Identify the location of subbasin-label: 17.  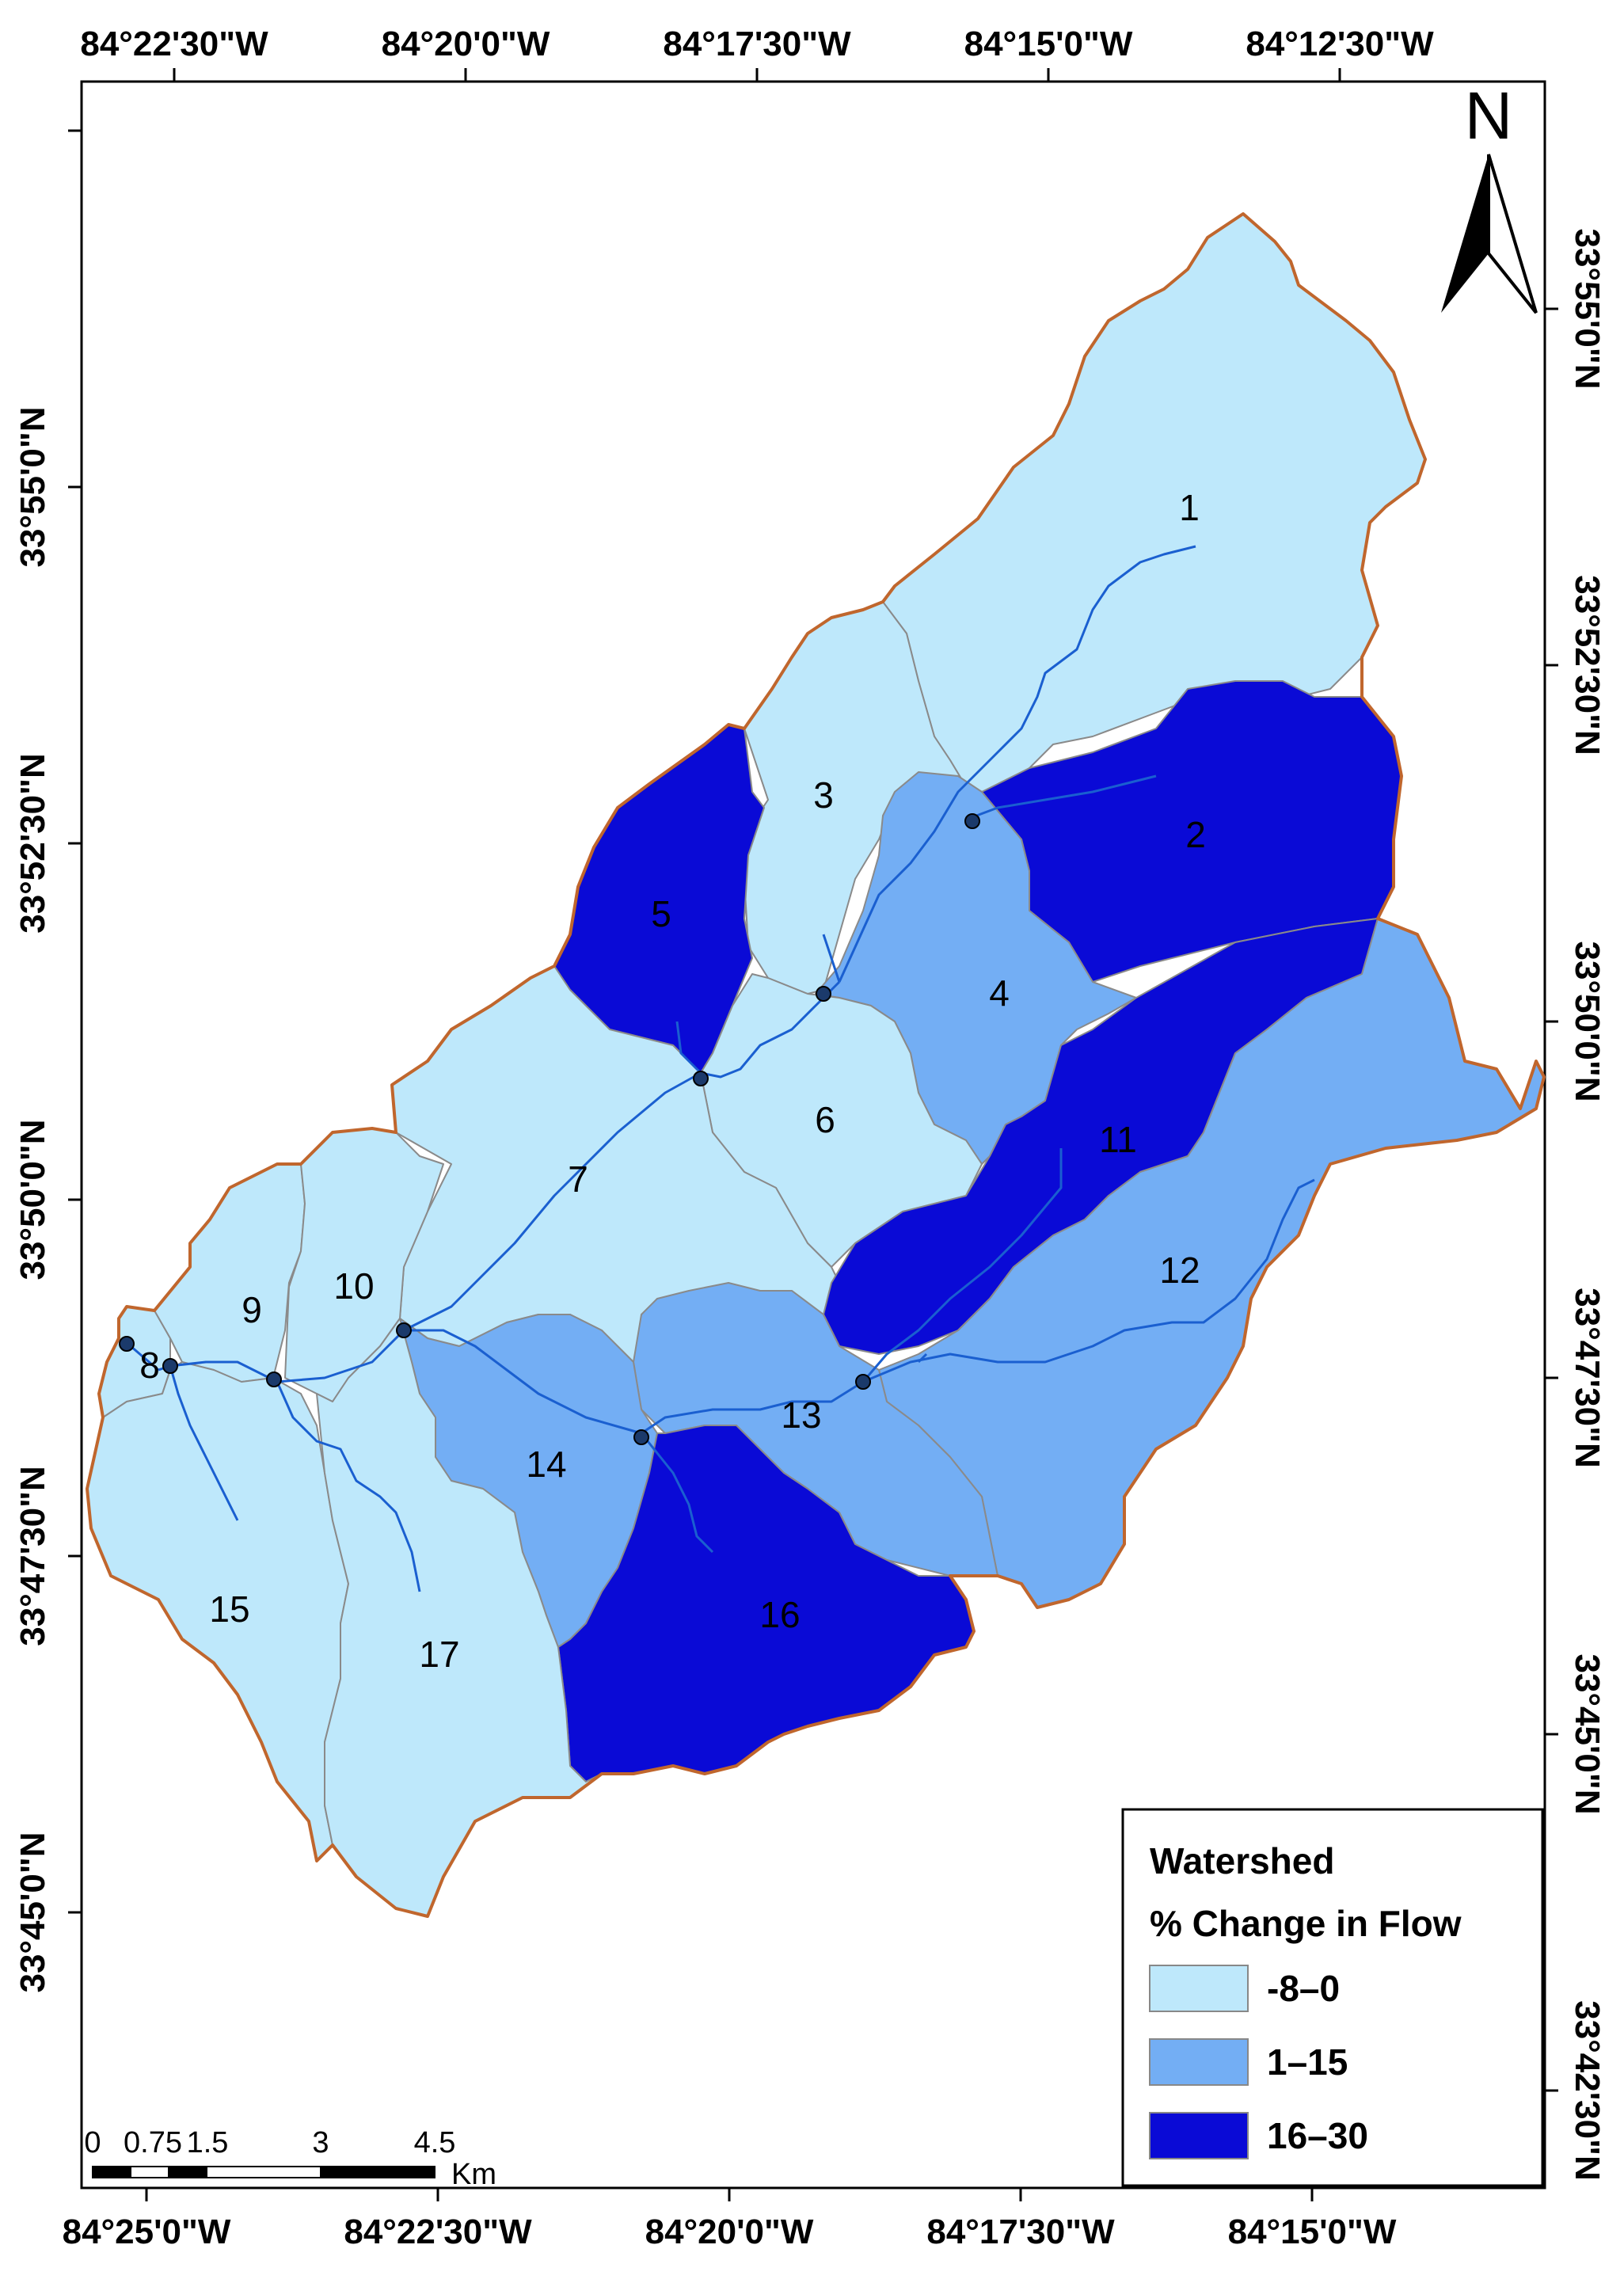
(439, 1654).